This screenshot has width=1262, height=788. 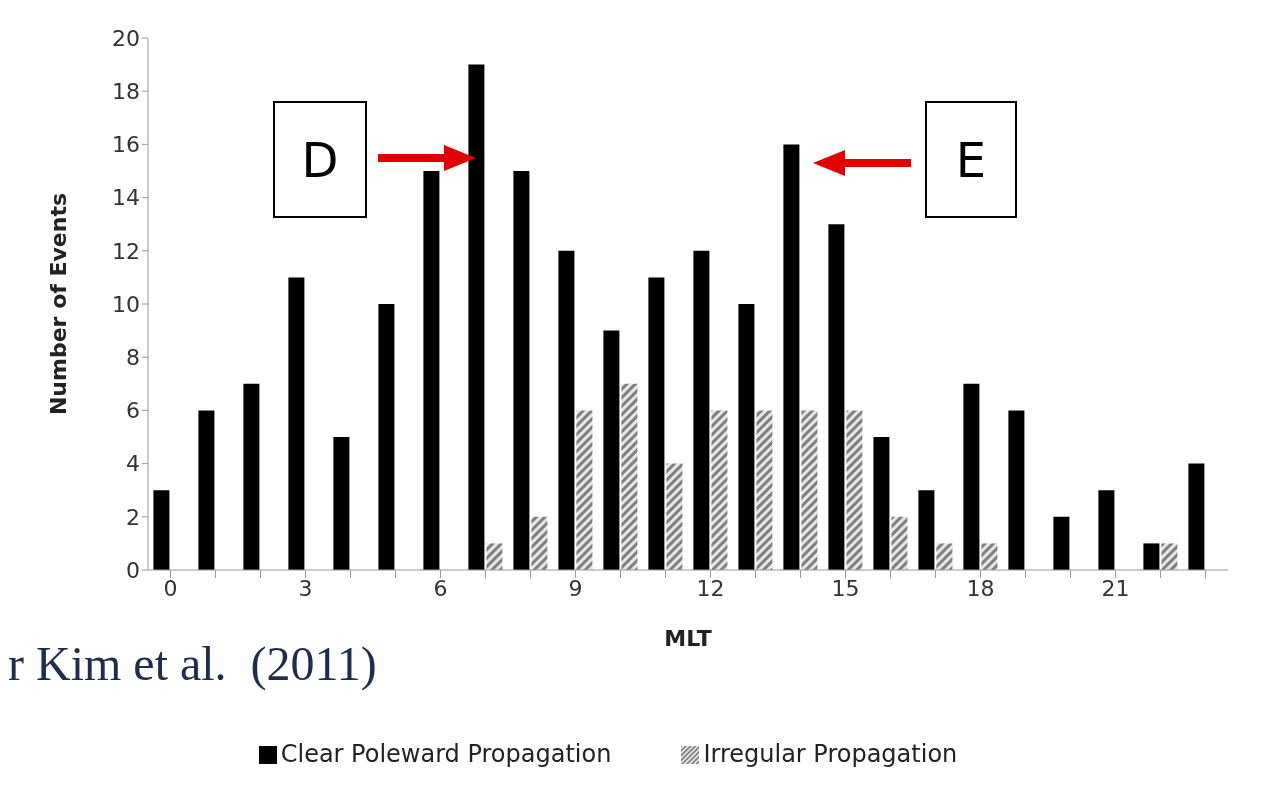 I want to click on x-tick-label: 6, so click(x=440, y=588).